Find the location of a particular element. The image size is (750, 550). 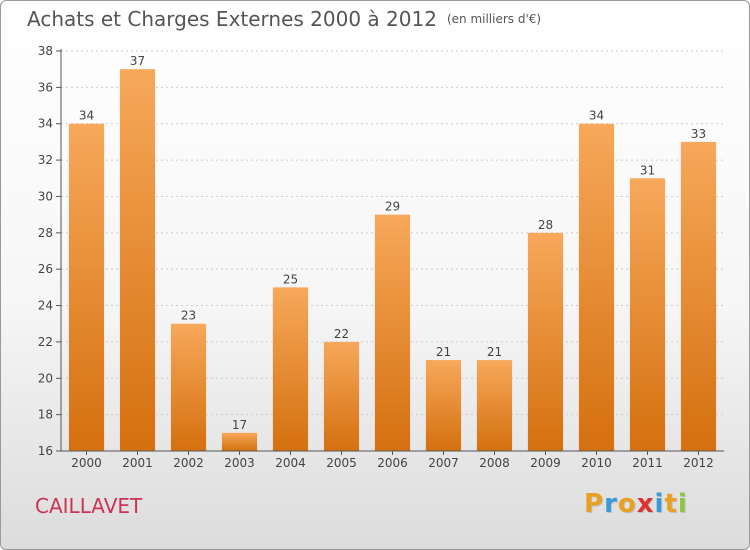

y-tick-label: 16 is located at coordinates (45, 451).